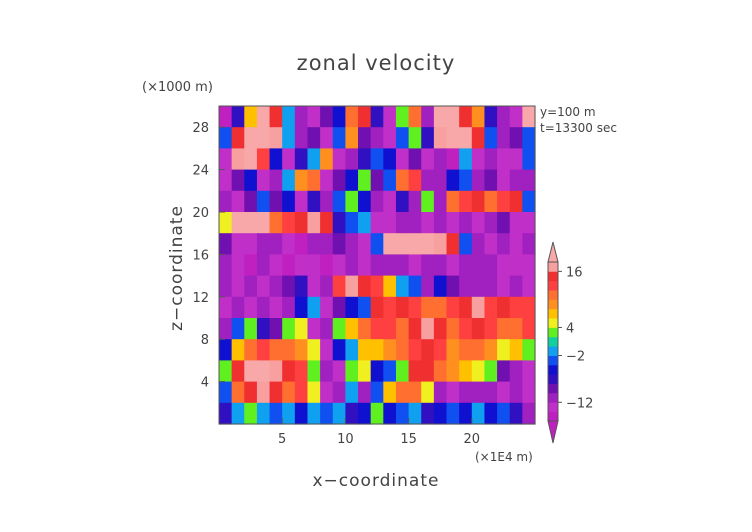 This screenshot has width=752, height=532. What do you see at coordinates (200, 298) in the screenshot?
I see `y-tick-label: 12` at bounding box center [200, 298].